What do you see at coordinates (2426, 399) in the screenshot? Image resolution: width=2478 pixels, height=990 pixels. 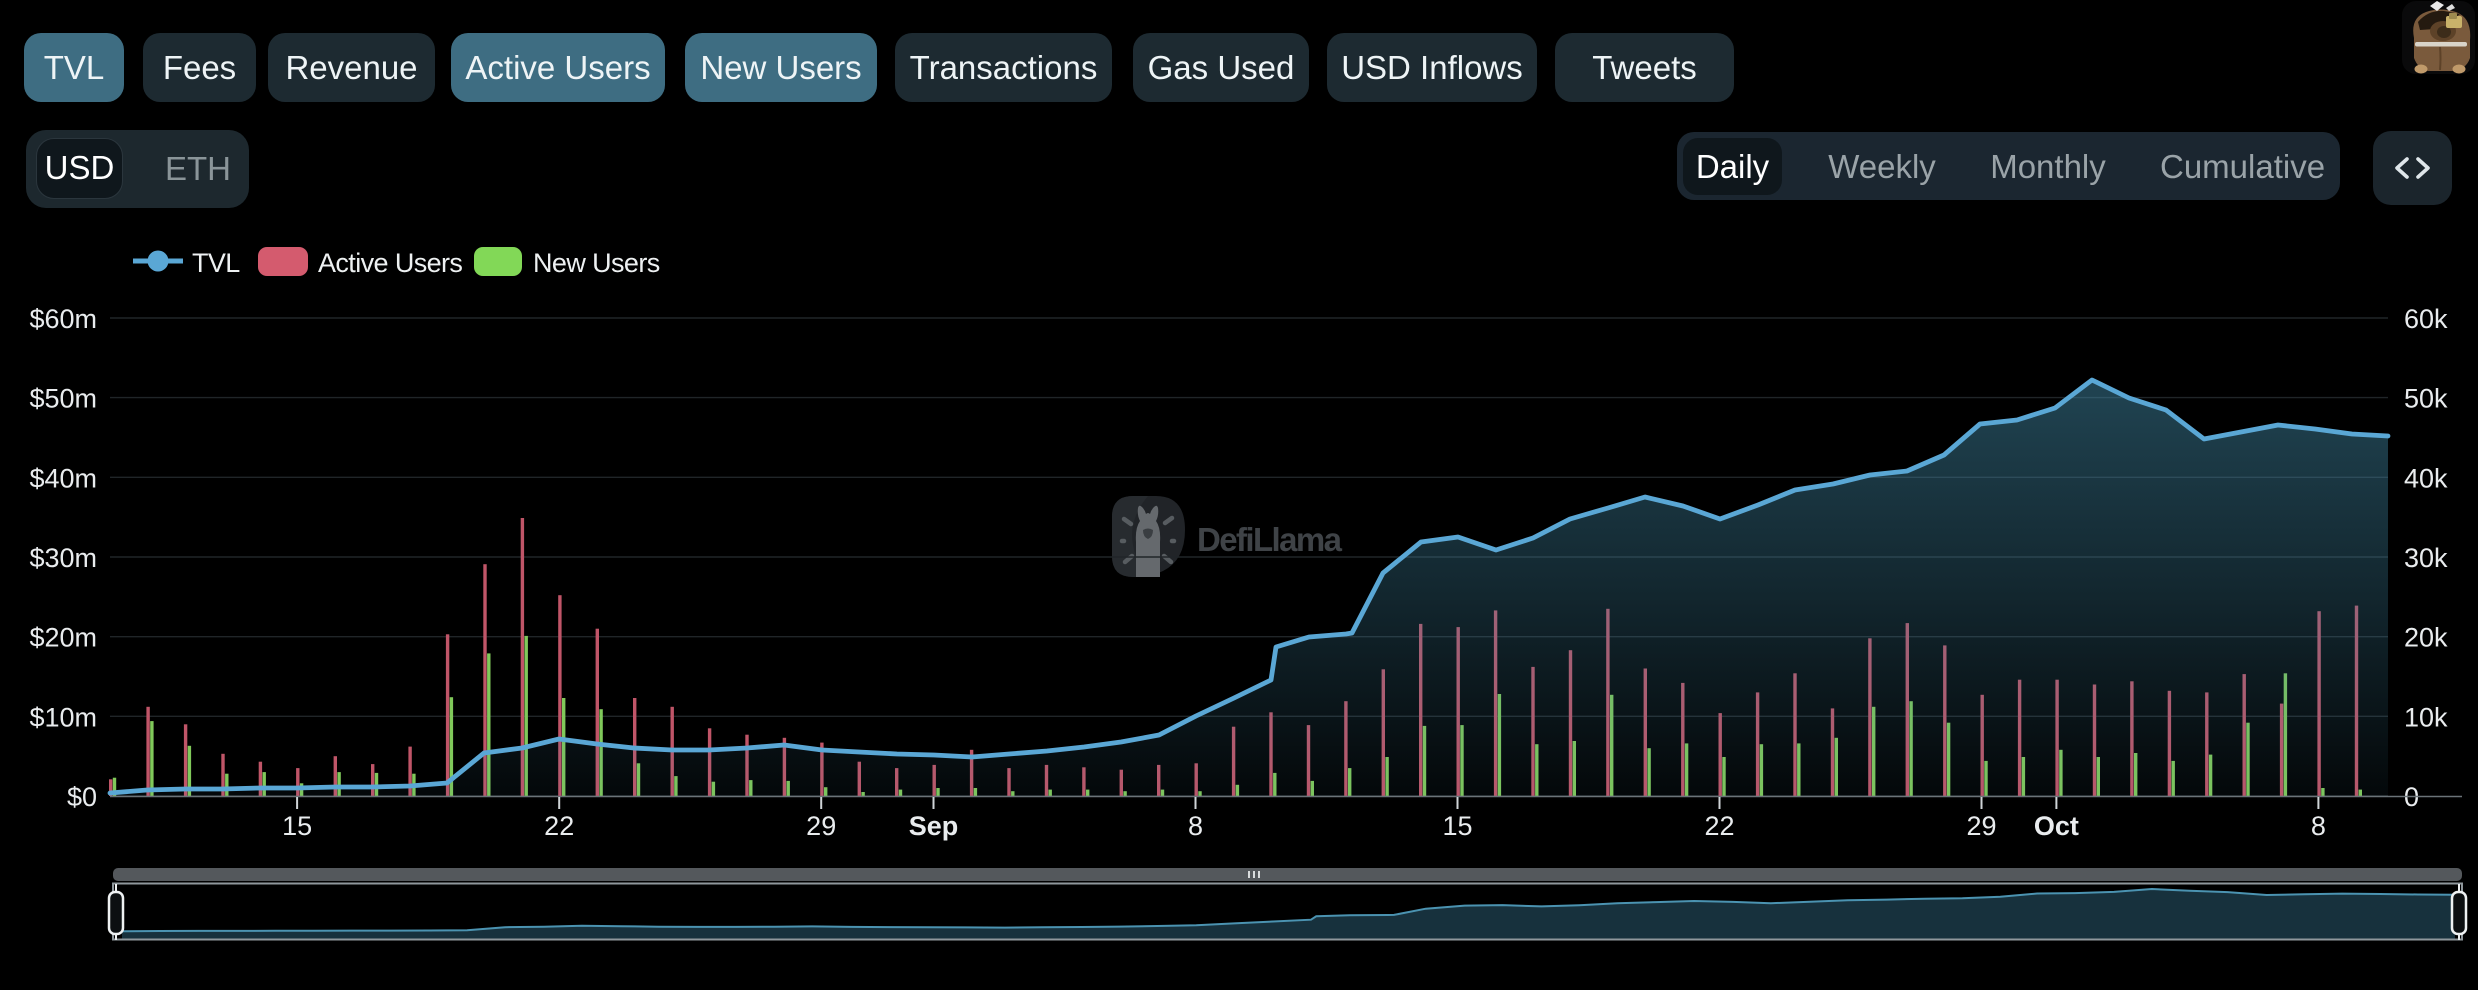 I see `svg-text: 50k` at bounding box center [2426, 399].